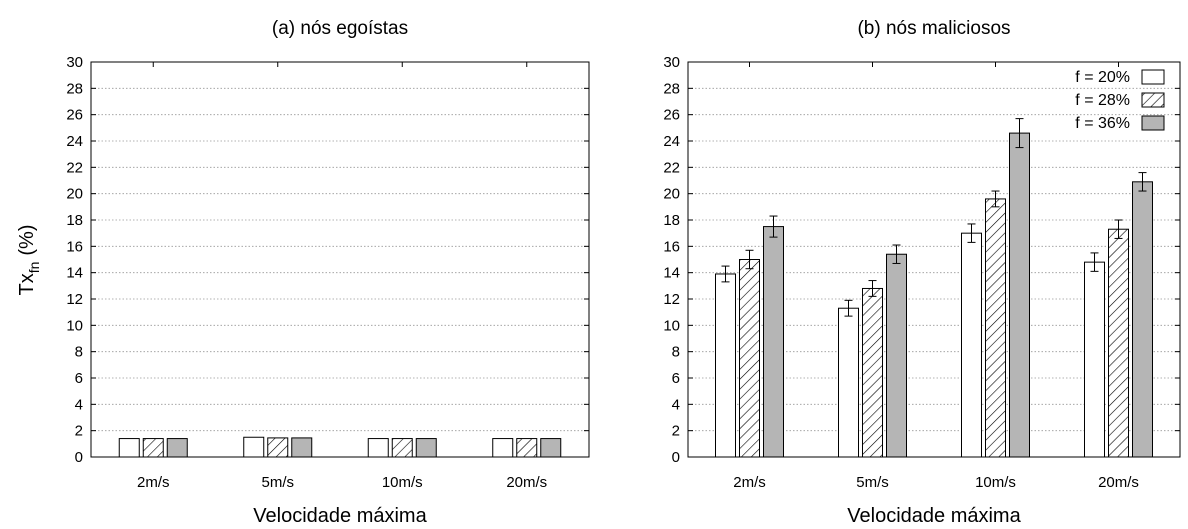 The width and height of the screenshot is (1188, 529). Describe the element at coordinates (671, 167) in the screenshot. I see `b-ytick-label: 22` at that location.